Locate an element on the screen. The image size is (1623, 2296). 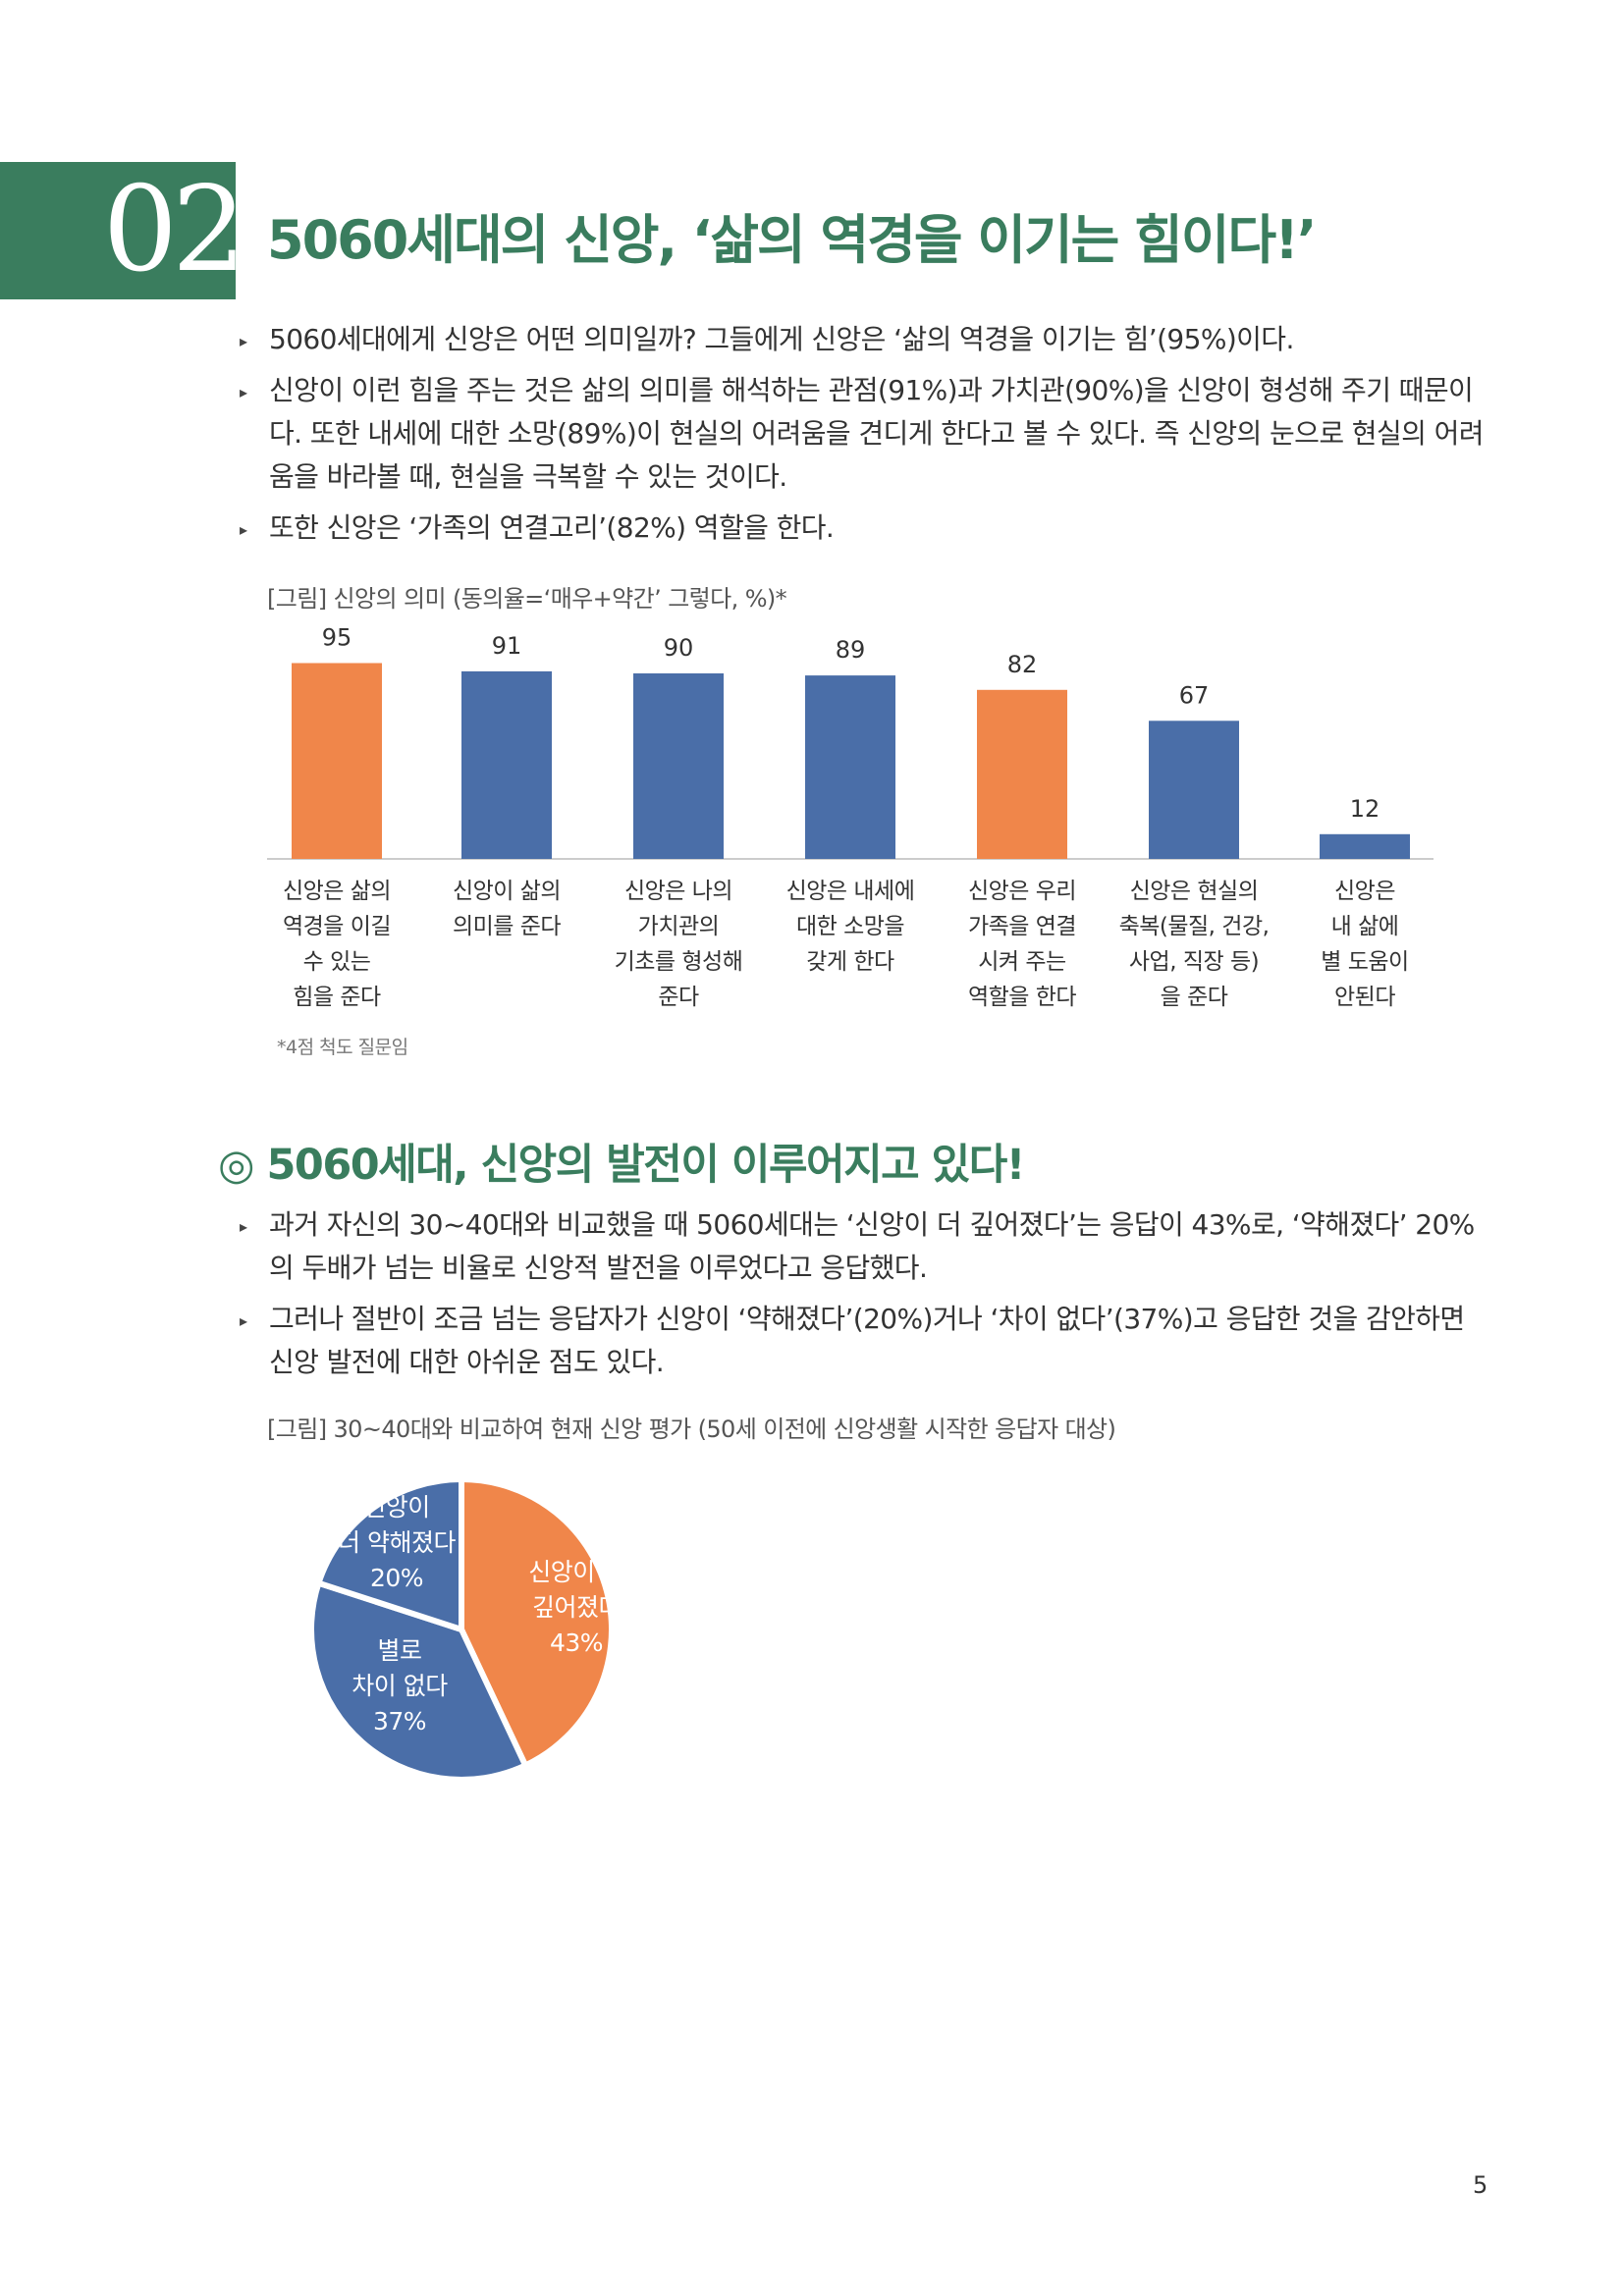
bar-value-label: 91 is located at coordinates (507, 646).